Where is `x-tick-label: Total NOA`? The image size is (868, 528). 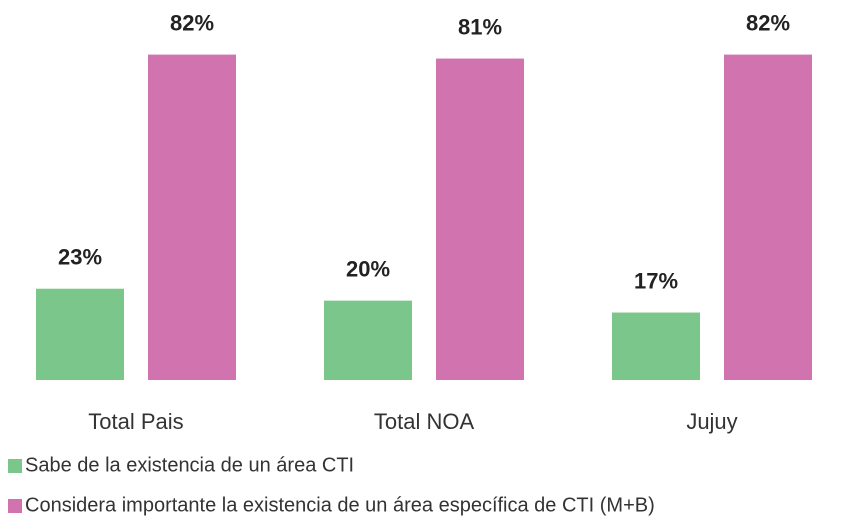
x-tick-label: Total NOA is located at coordinates (424, 421).